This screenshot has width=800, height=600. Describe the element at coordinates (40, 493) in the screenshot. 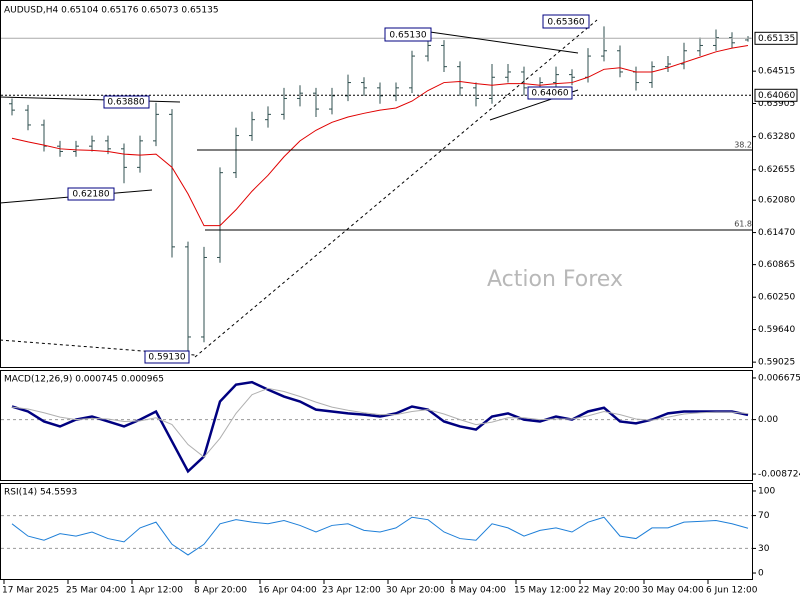

I see `rsi-title: RSI(14) 54.5593` at that location.